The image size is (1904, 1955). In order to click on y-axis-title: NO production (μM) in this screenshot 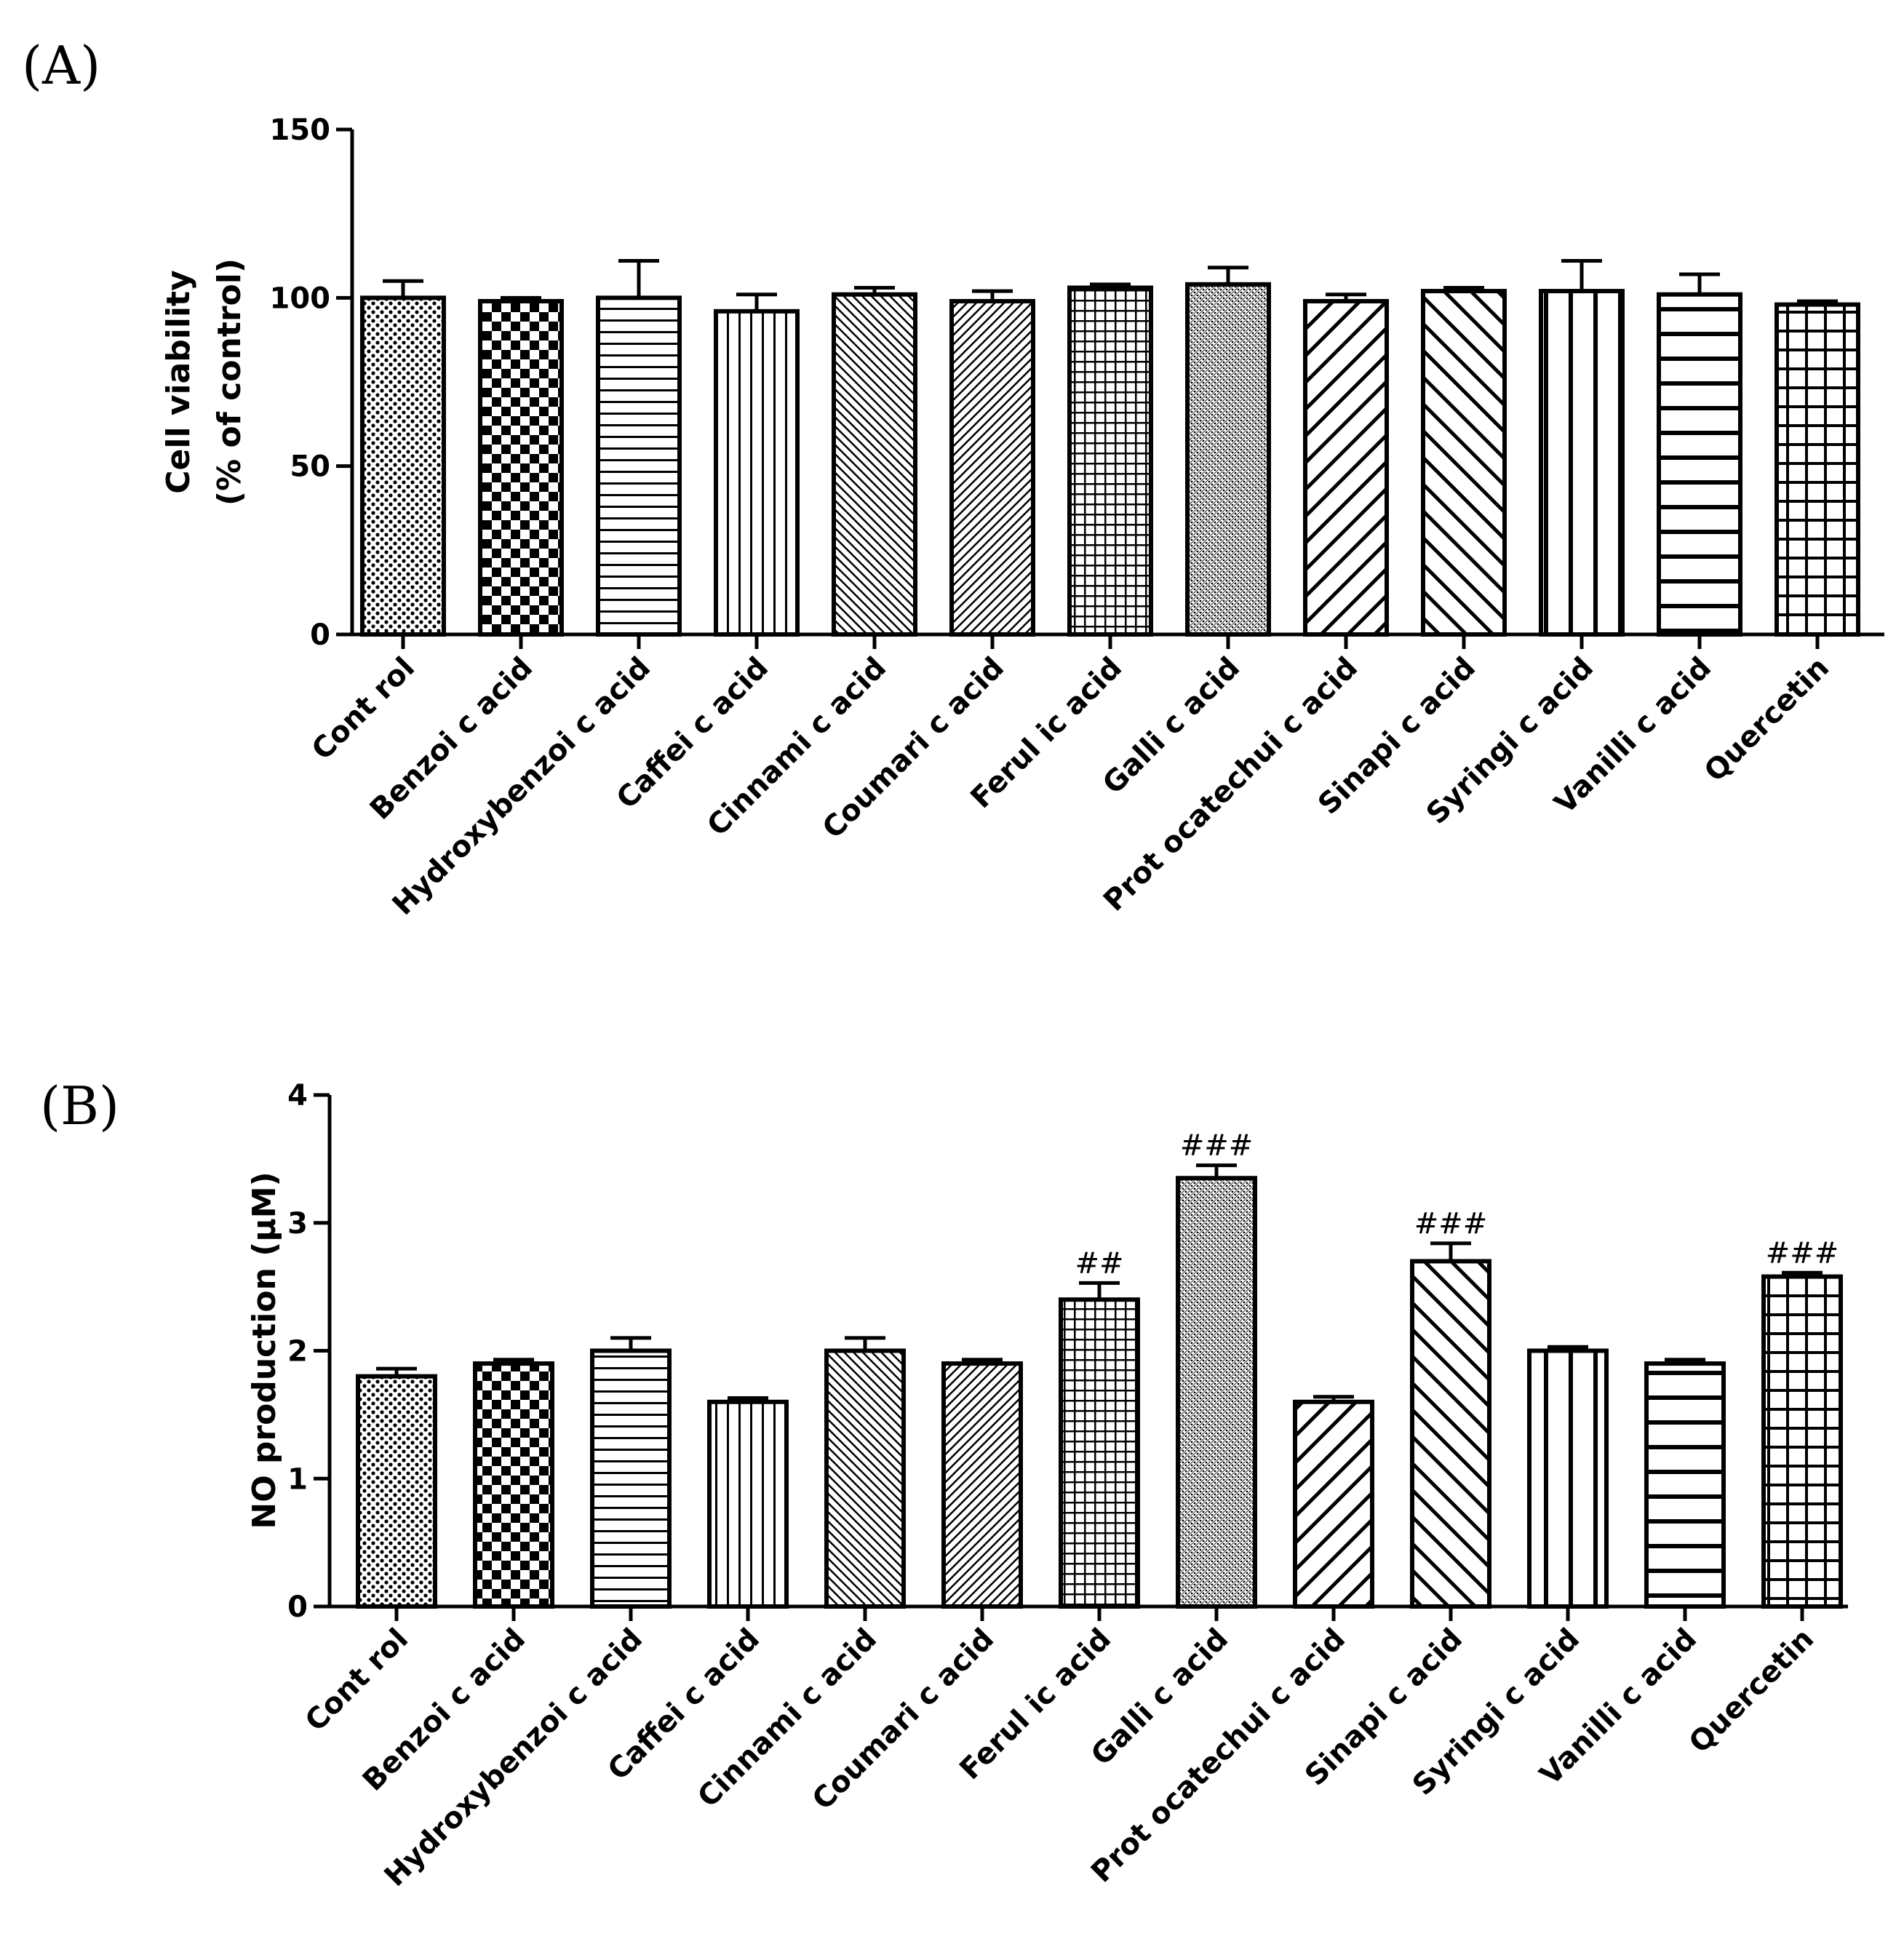, I will do `click(264, 1350)`.